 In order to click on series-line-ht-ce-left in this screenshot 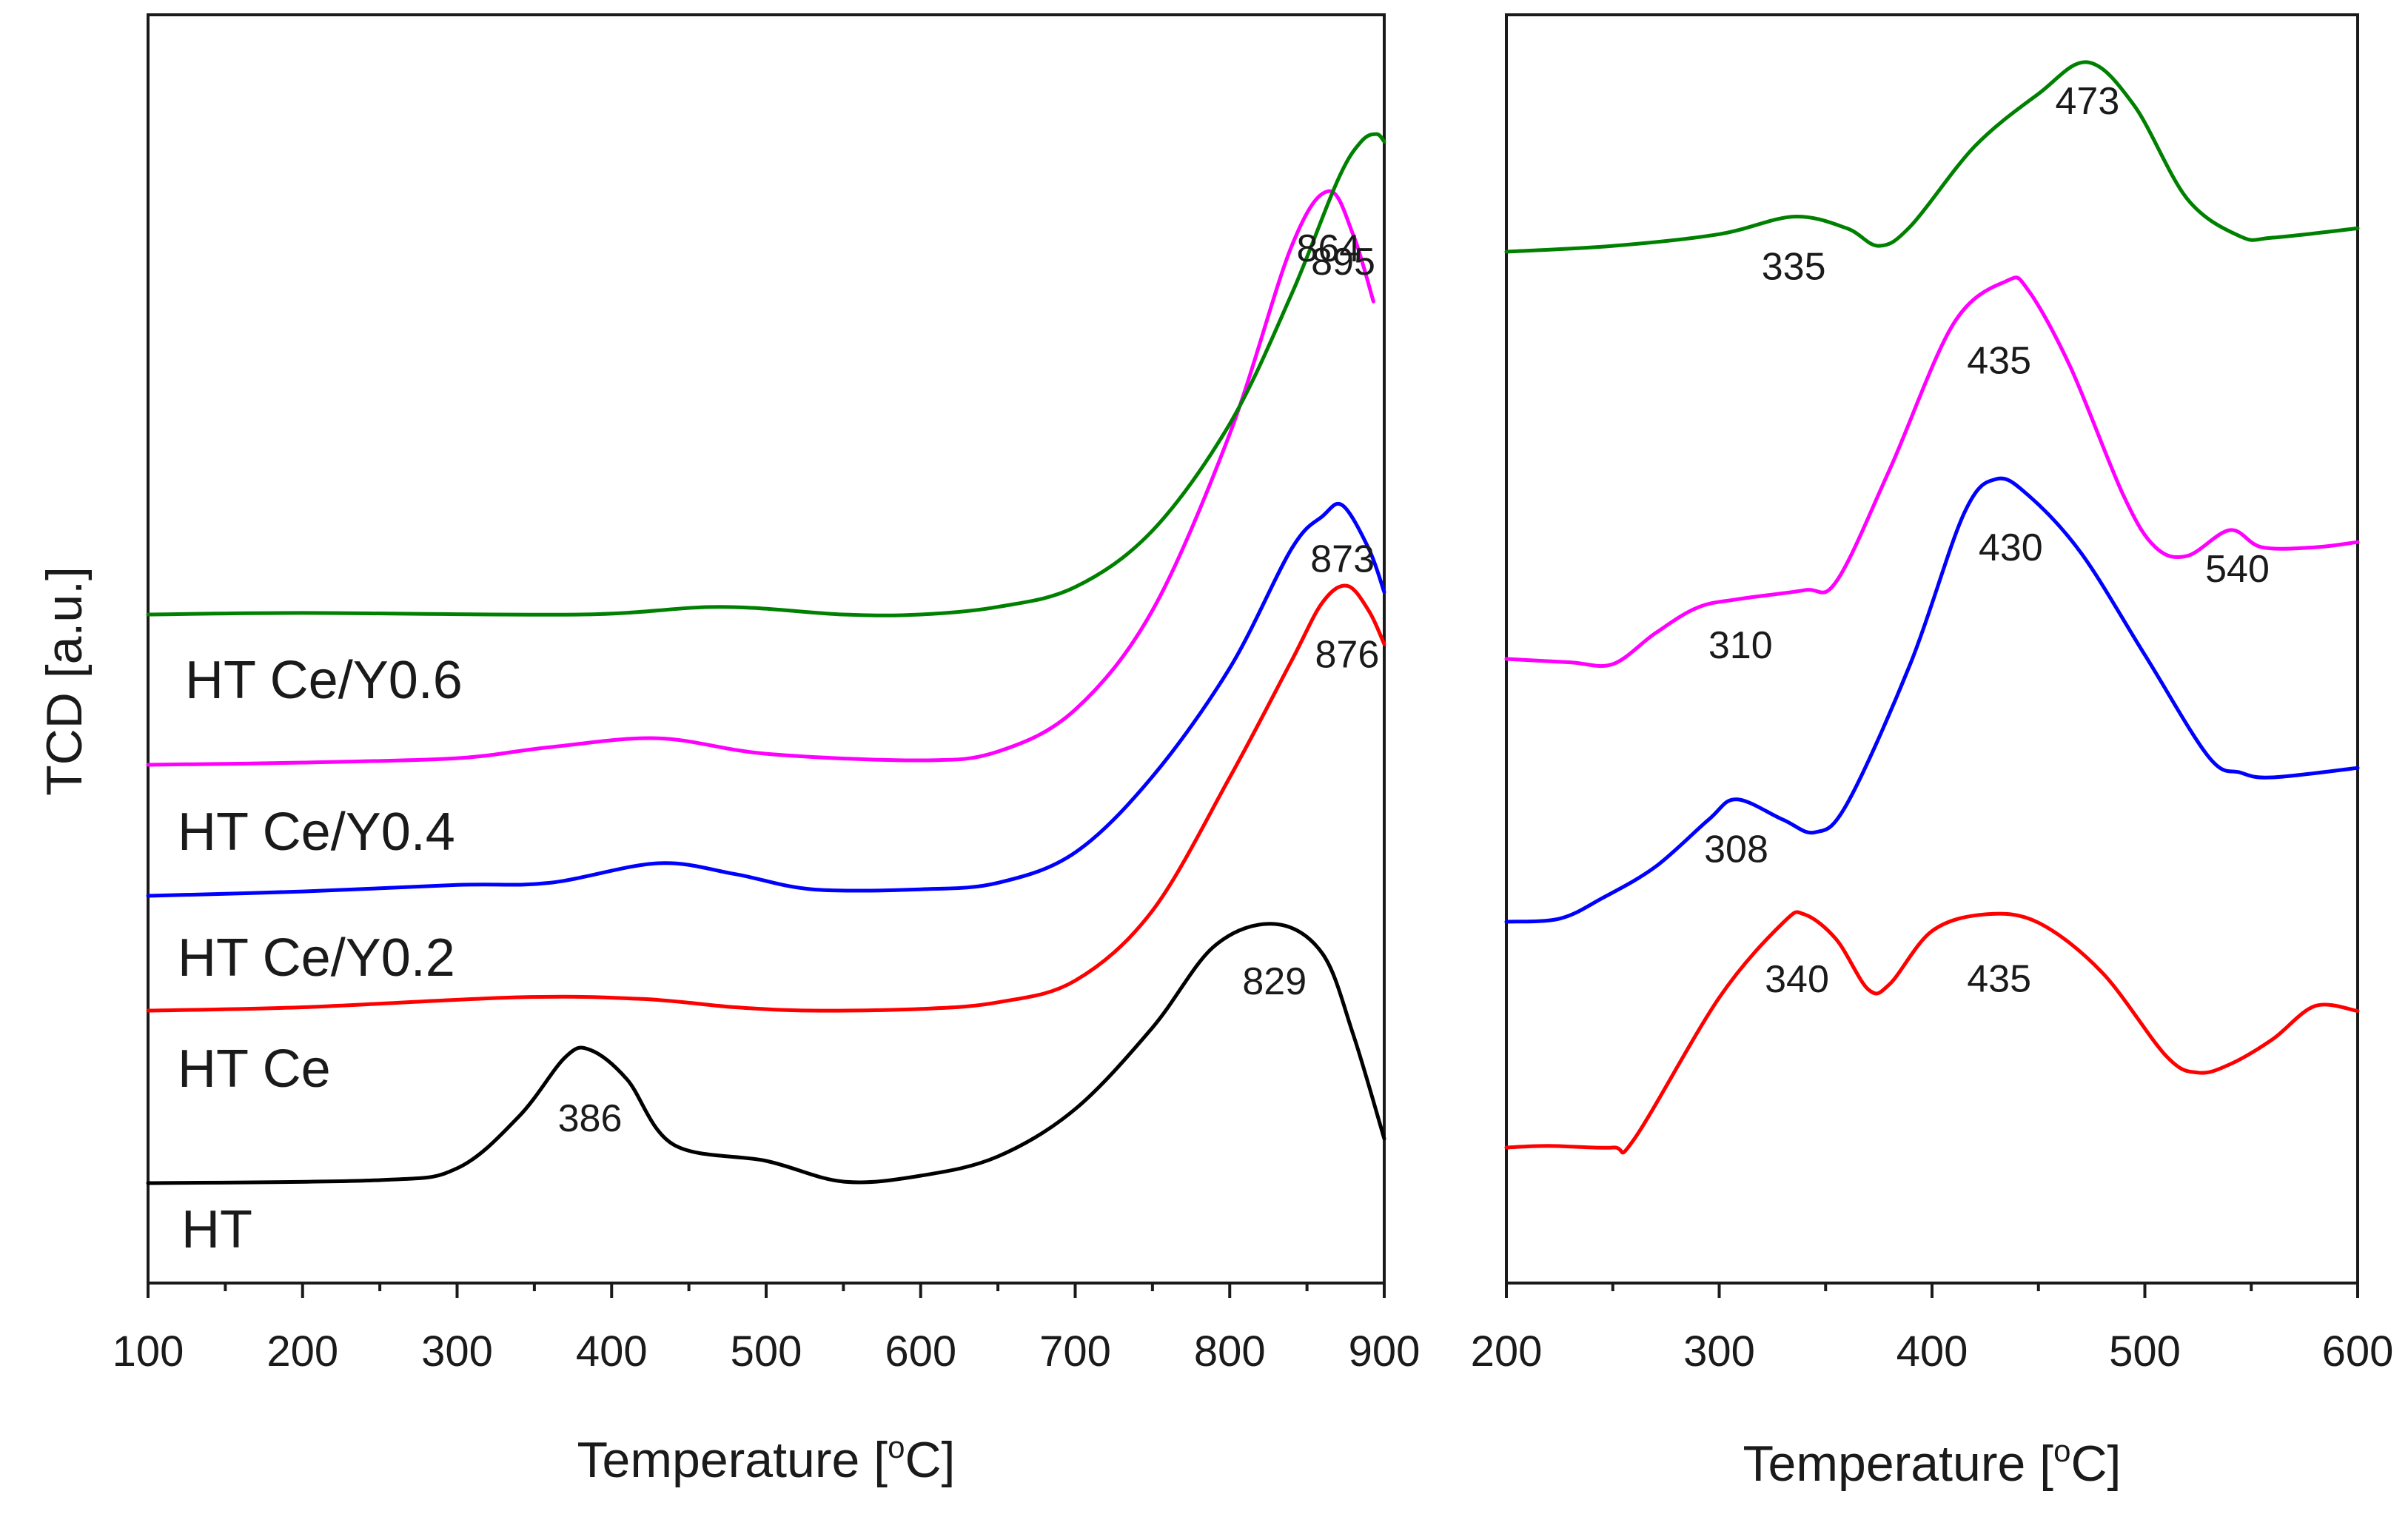, I will do `click(766, 798)`.